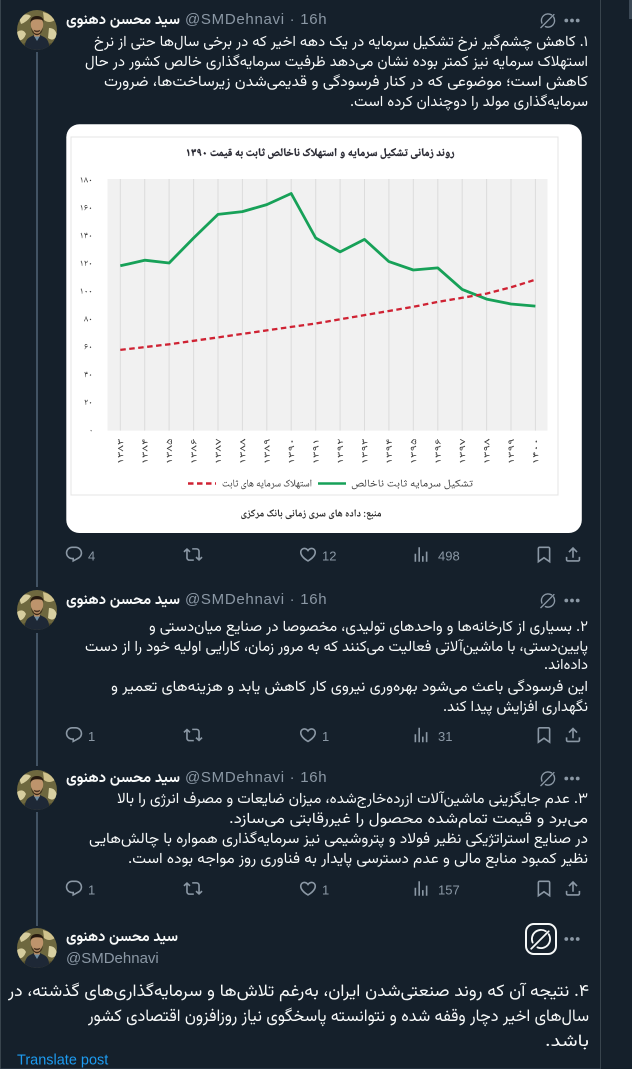  I want to click on svg-text: 498, so click(449, 556).